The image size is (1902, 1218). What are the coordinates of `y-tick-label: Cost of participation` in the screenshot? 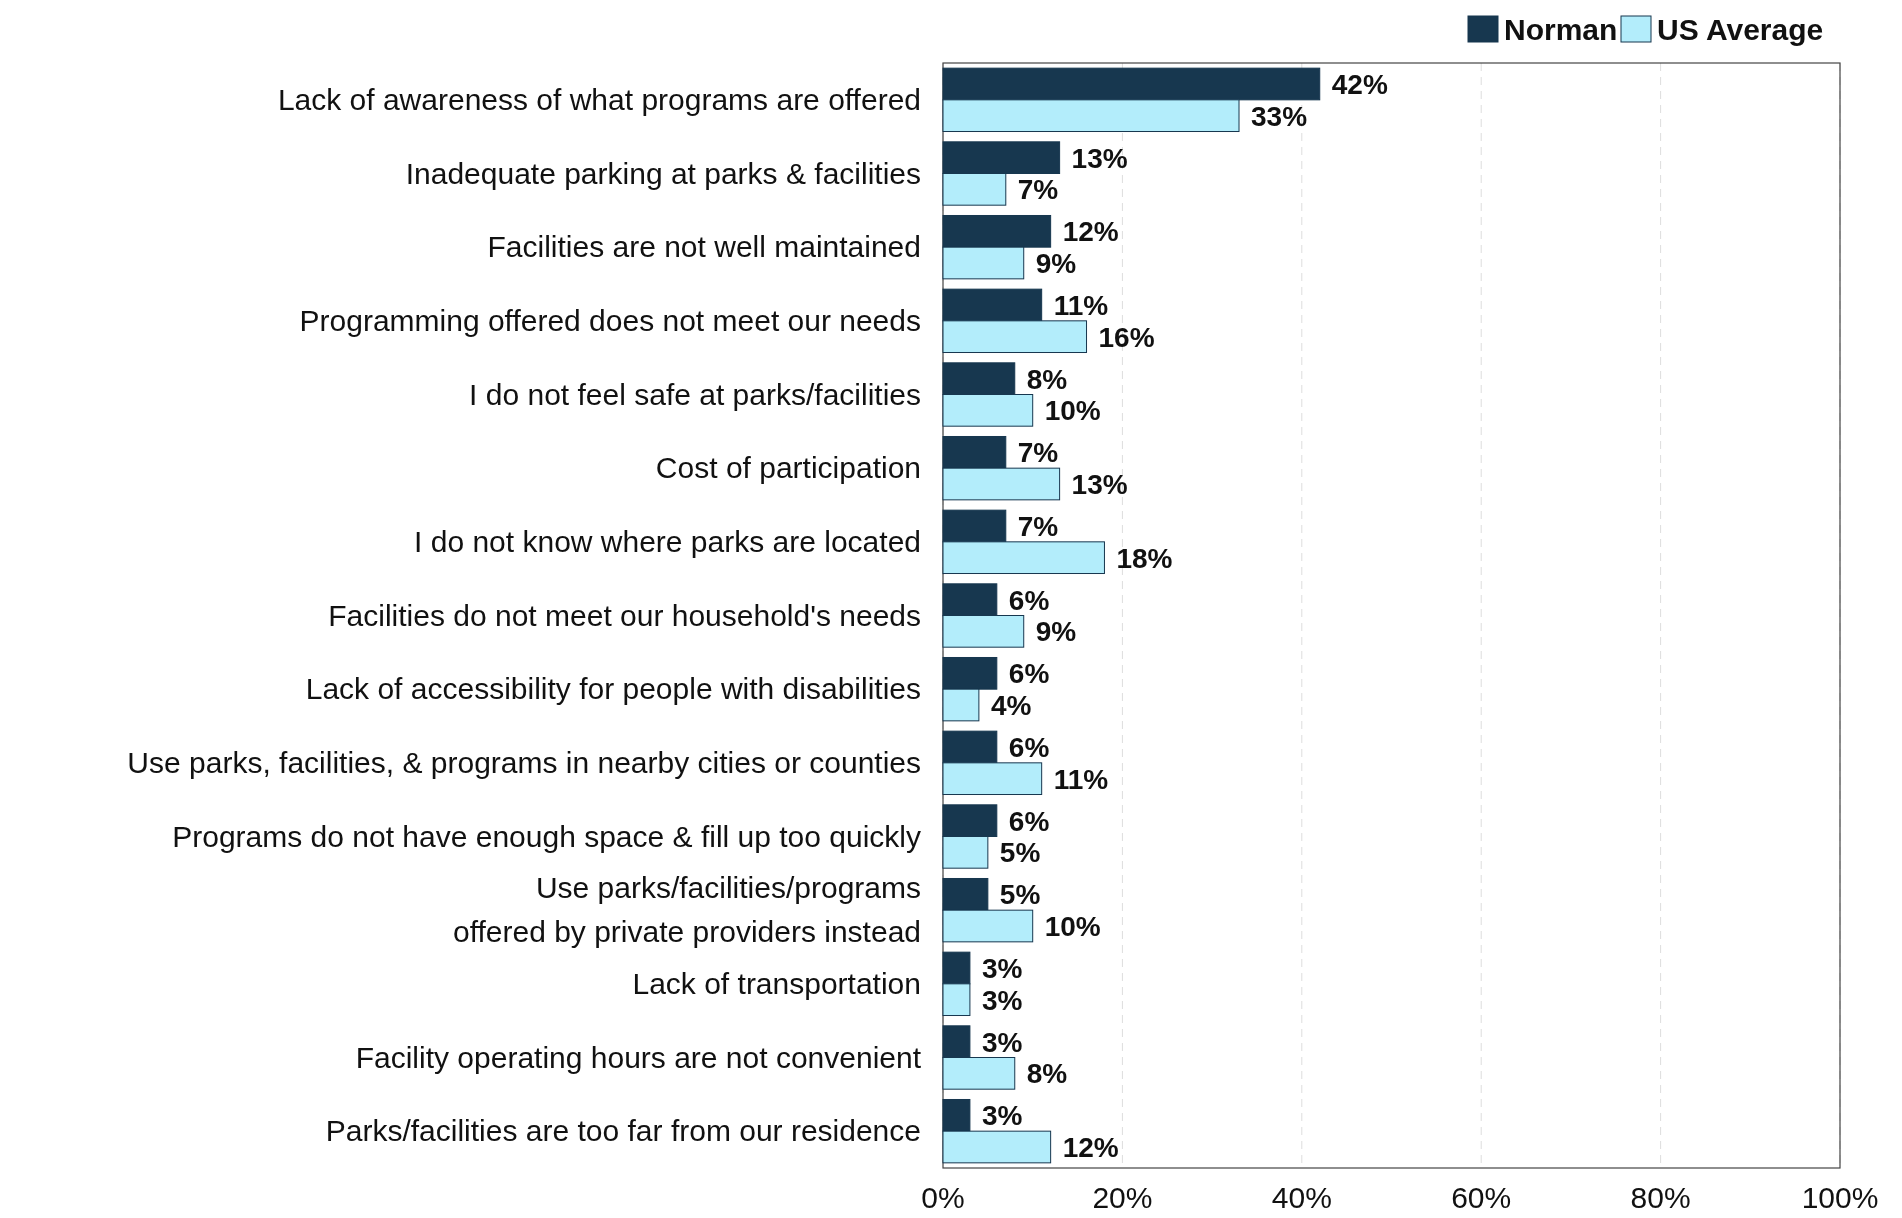 It's located at (788, 468).